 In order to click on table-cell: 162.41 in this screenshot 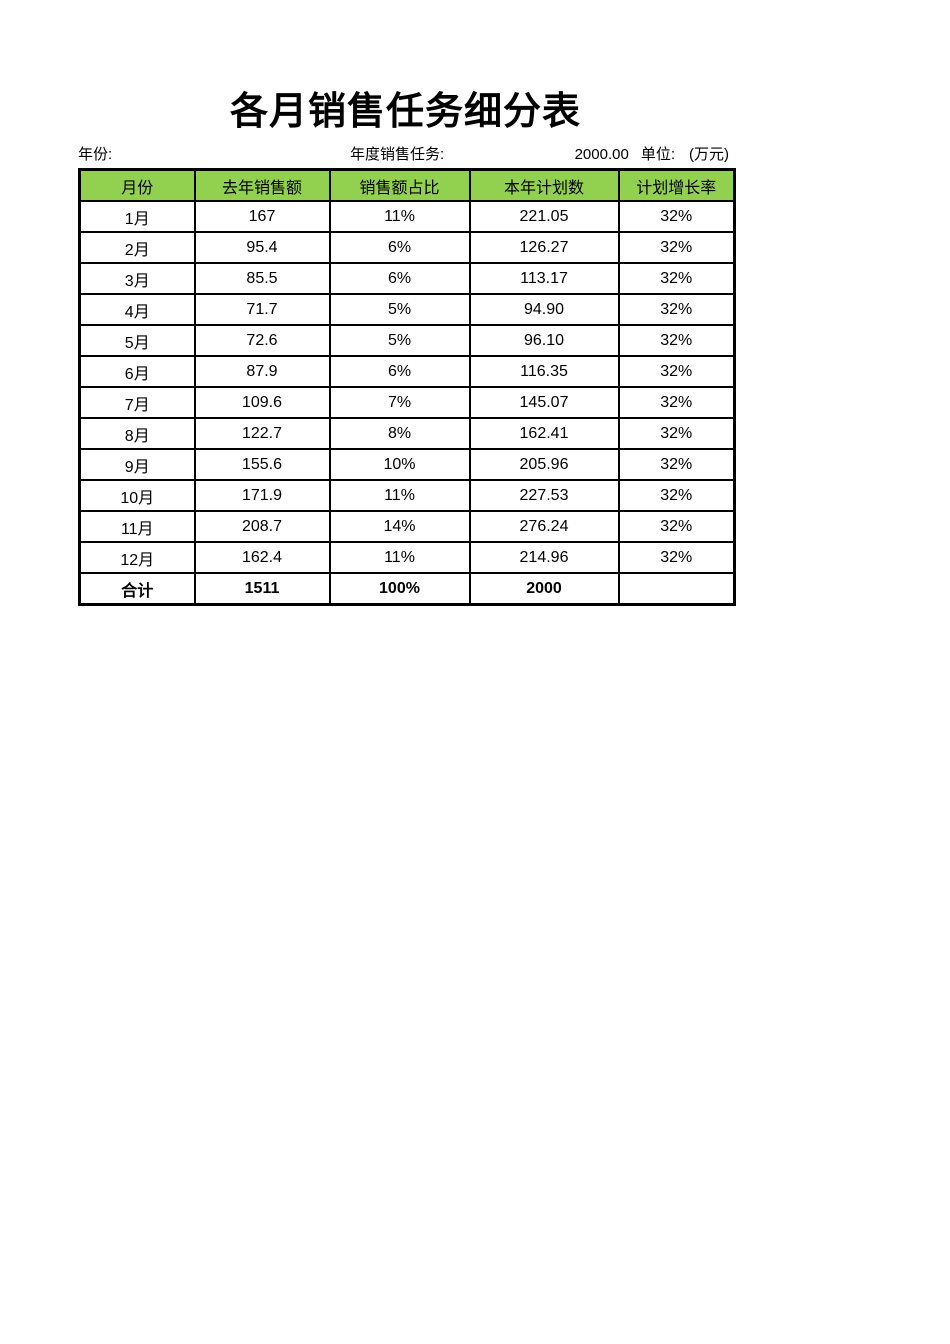, I will do `click(544, 433)`.